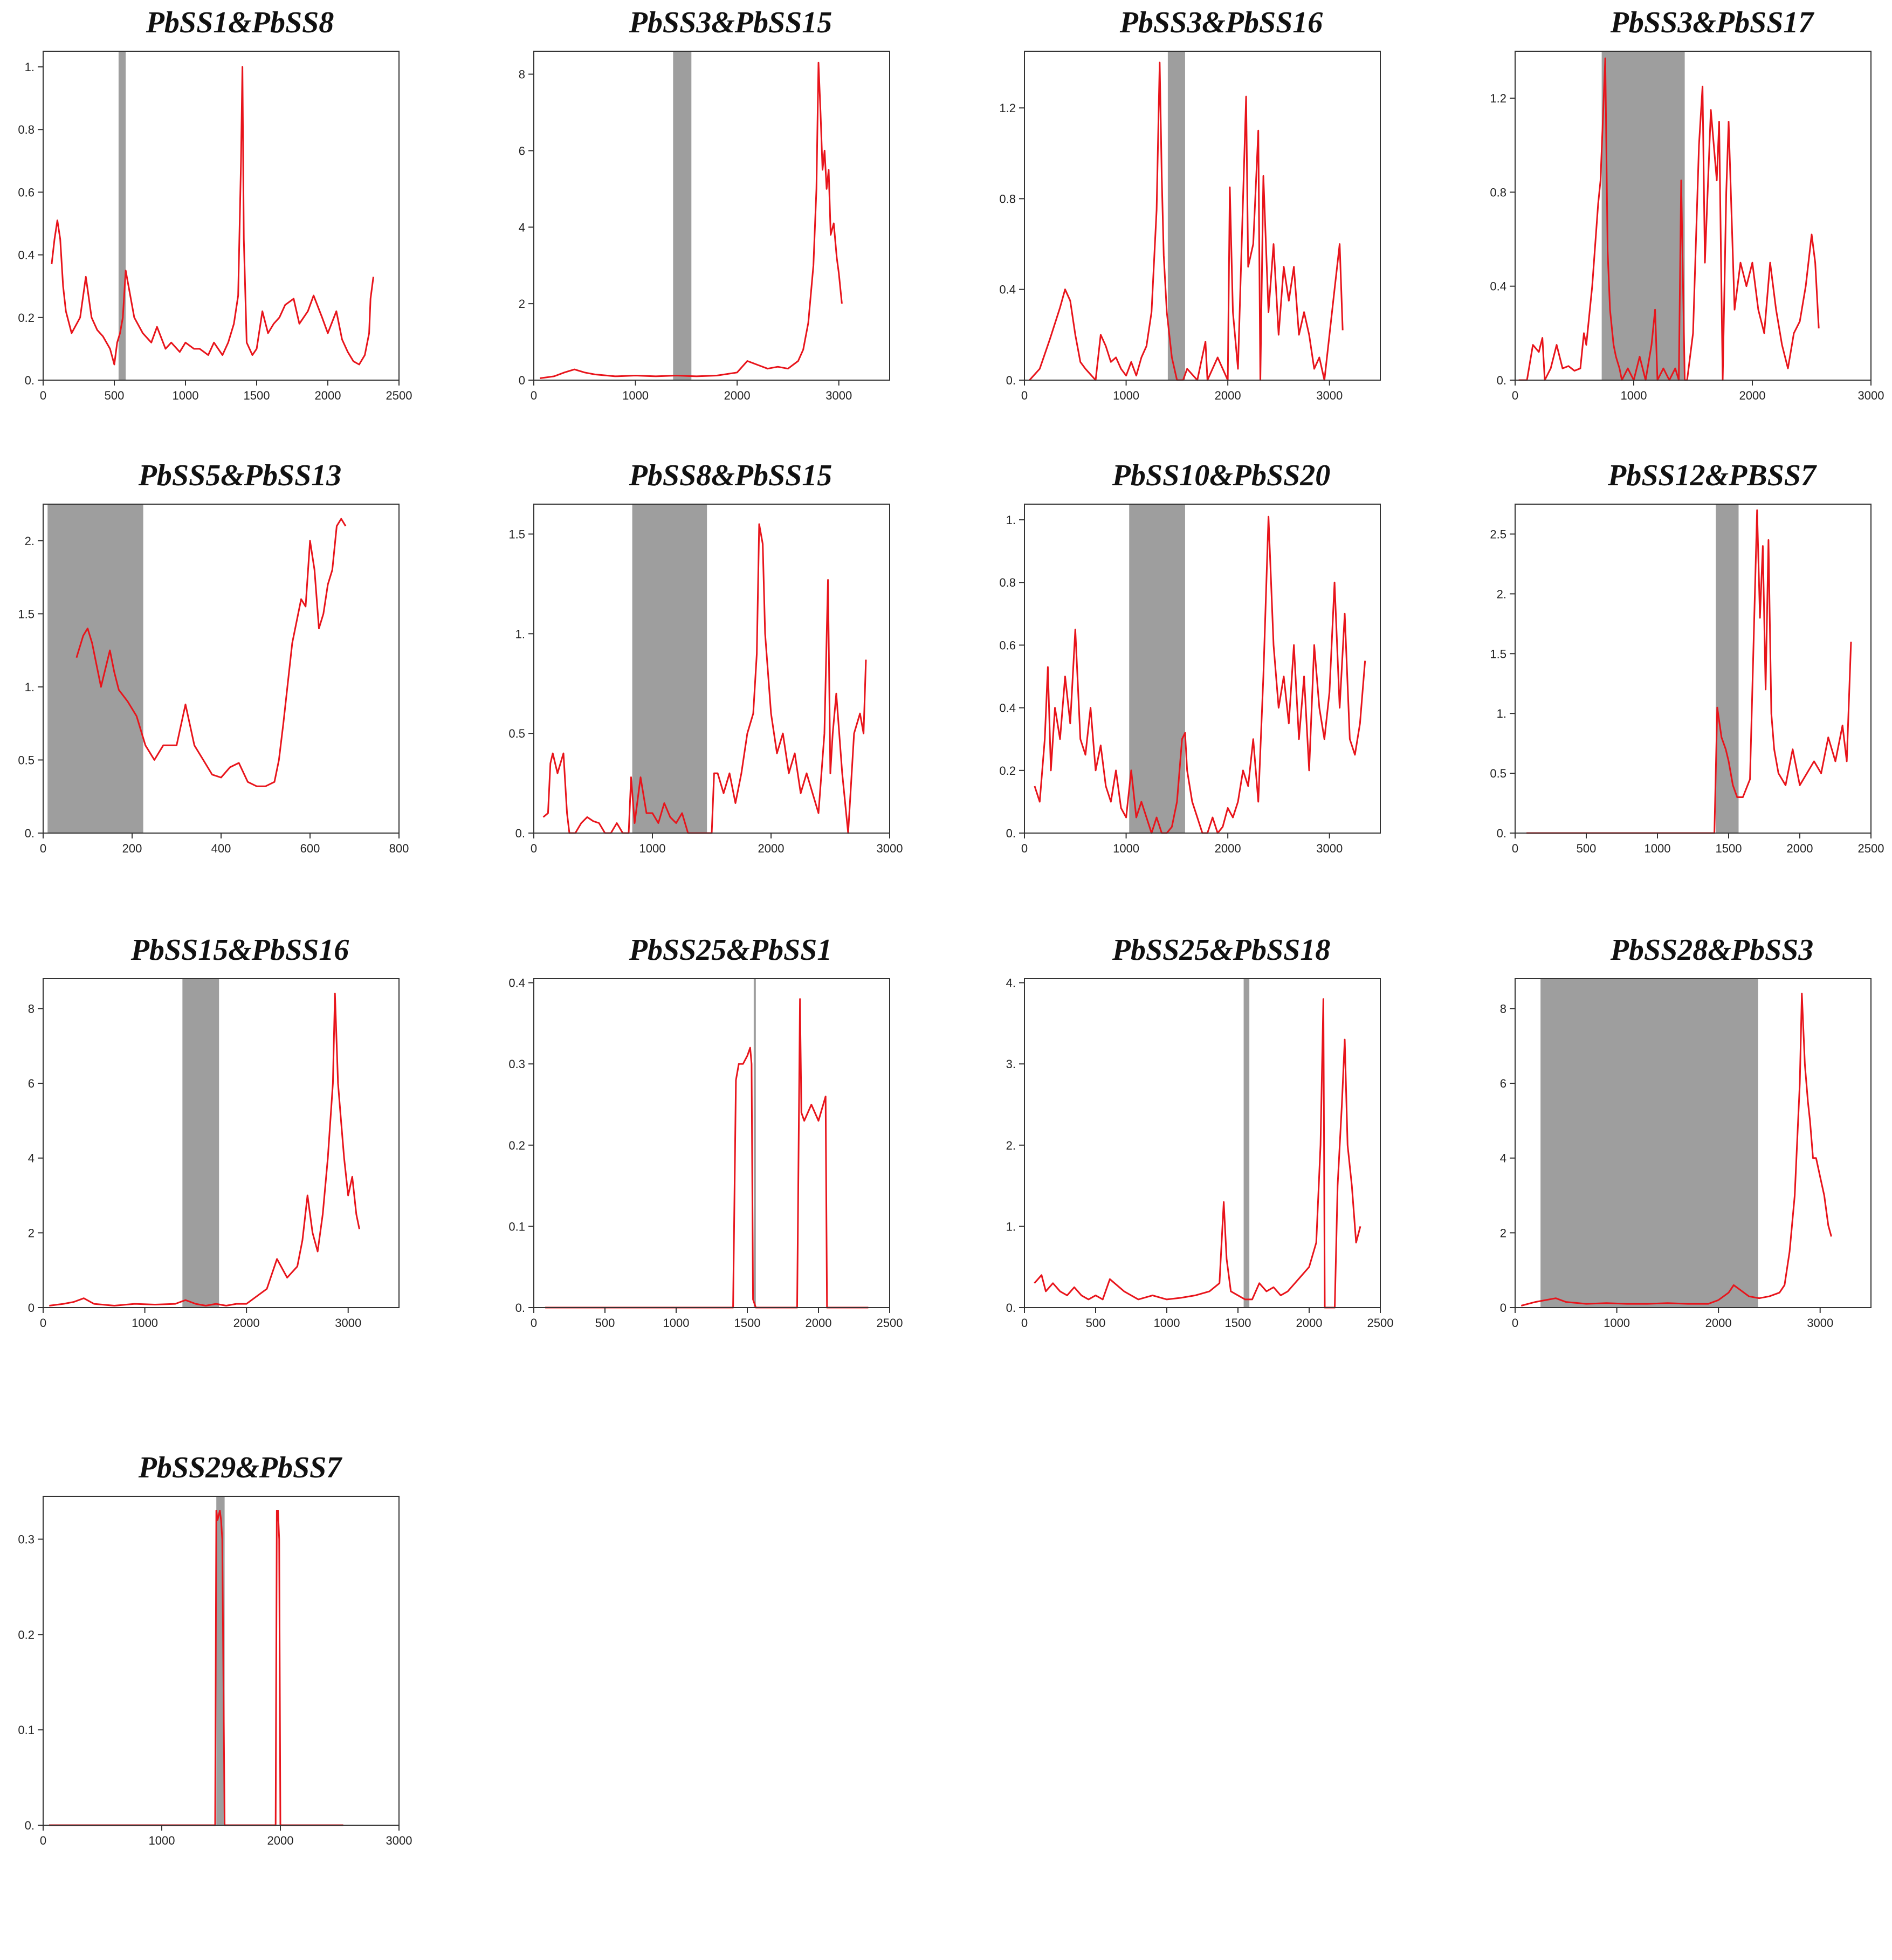 Image resolution: width=1892 pixels, height=1960 pixels. What do you see at coordinates (240, 1467) in the screenshot?
I see `chart-title: PbSS29&PbSS7` at bounding box center [240, 1467].